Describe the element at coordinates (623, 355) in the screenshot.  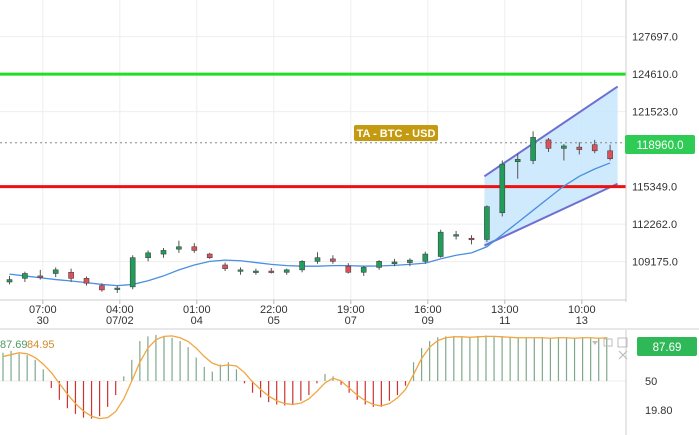
I see `close-icon` at that location.